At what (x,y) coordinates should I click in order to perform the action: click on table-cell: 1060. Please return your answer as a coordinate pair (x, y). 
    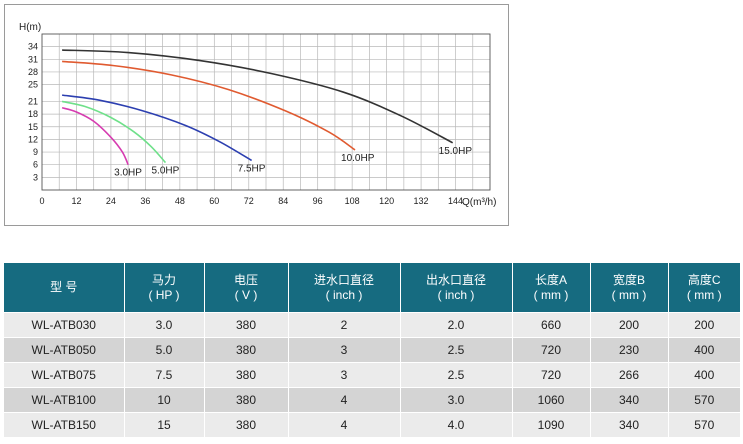
    Looking at the image, I should click on (551, 400).